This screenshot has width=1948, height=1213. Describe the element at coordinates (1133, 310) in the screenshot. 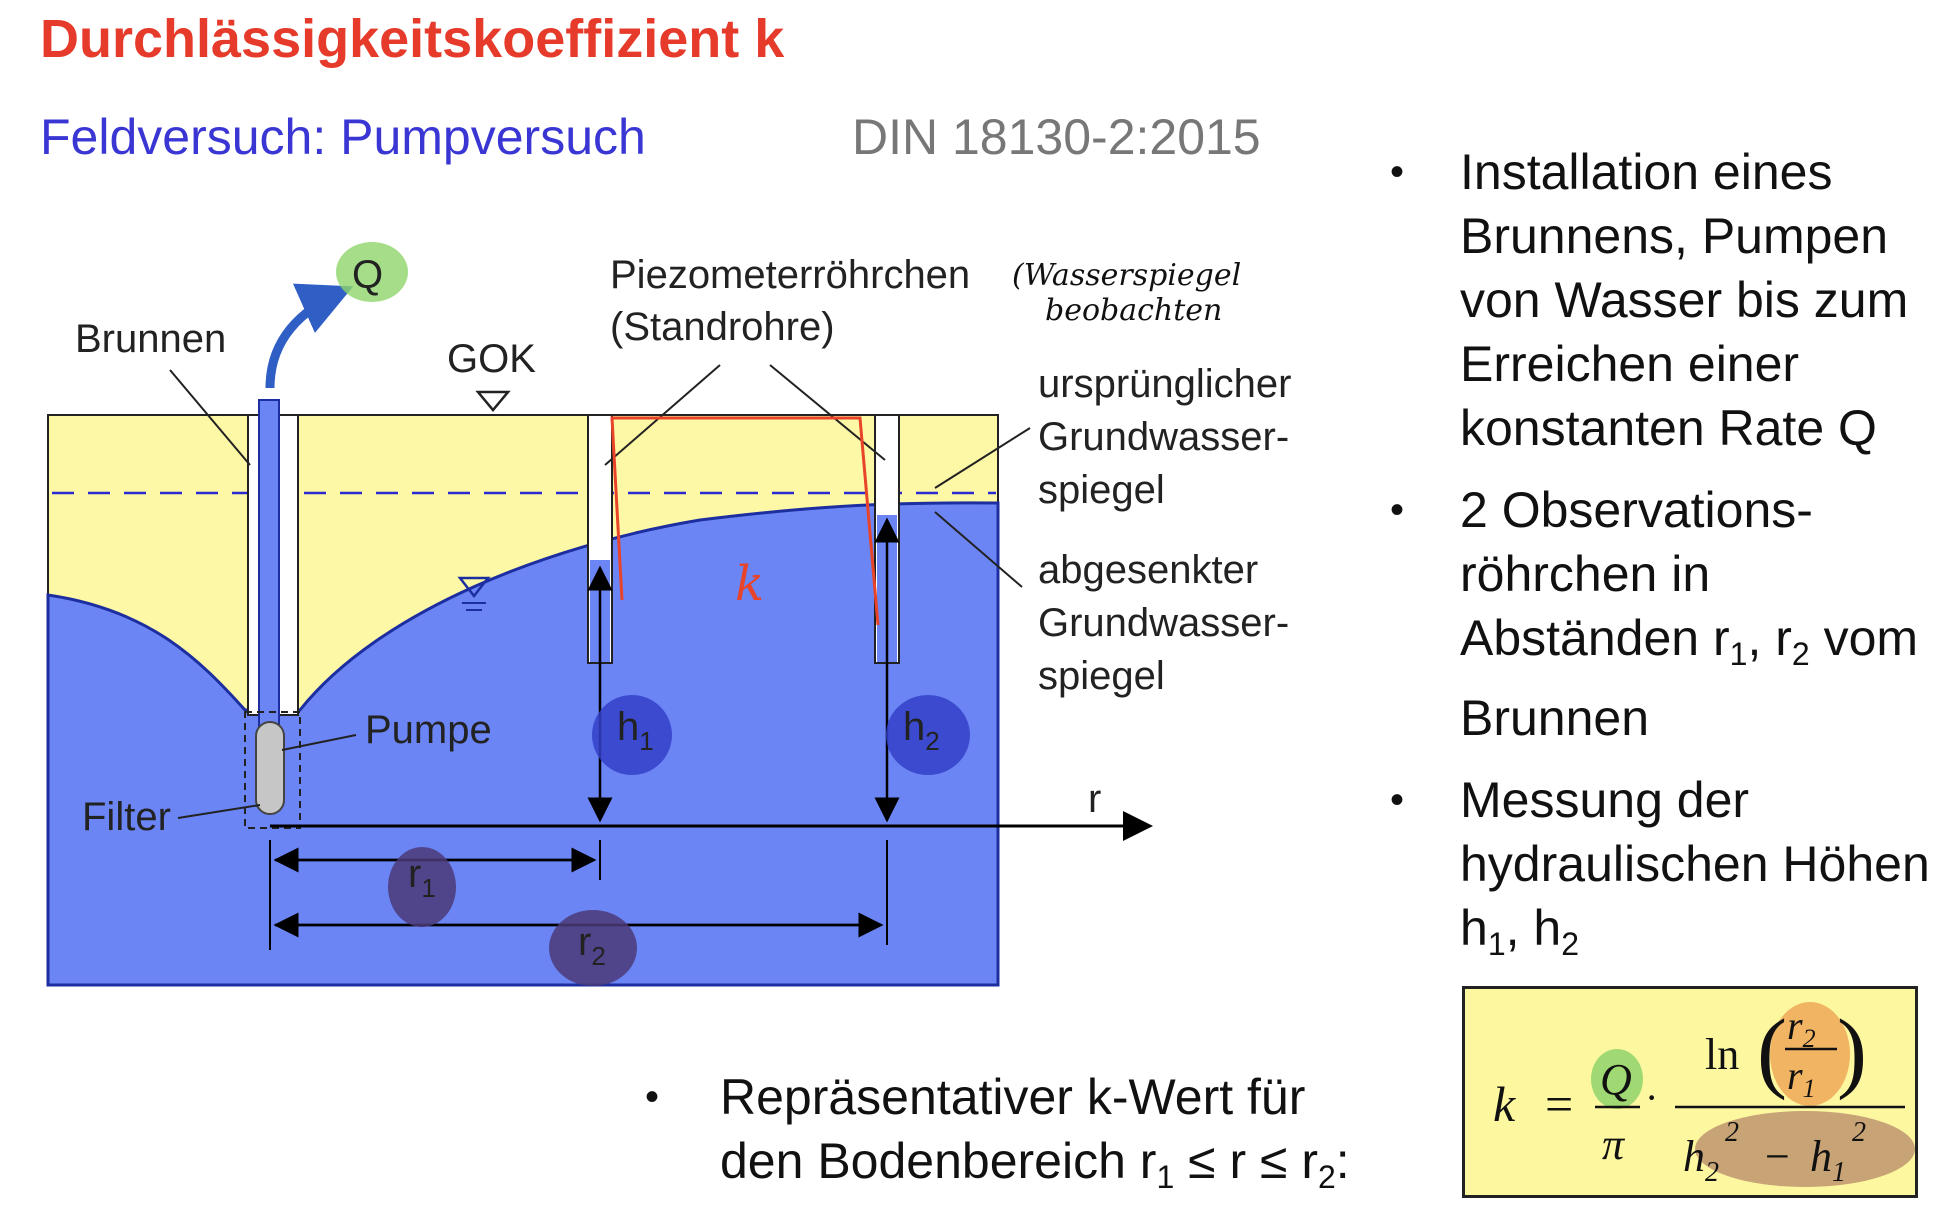

I see `handwritten-note-line2: beobachten` at that location.